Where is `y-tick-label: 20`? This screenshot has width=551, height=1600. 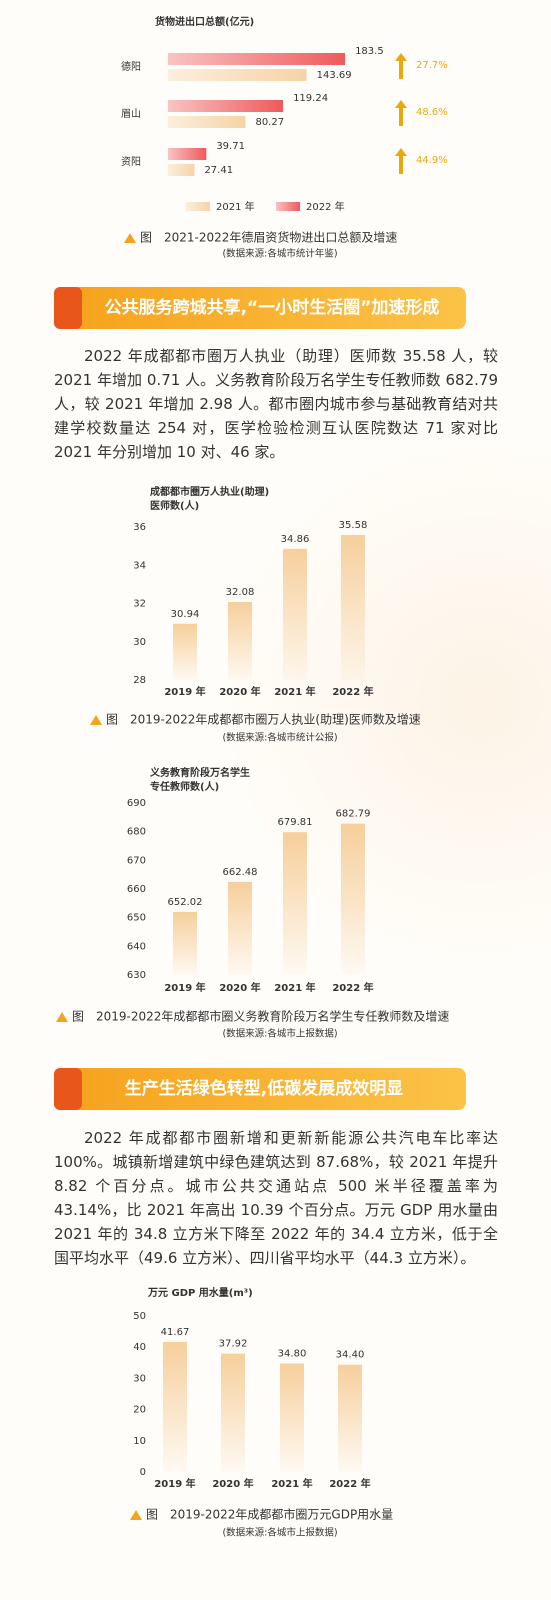 y-tick-label: 20 is located at coordinates (139, 1410).